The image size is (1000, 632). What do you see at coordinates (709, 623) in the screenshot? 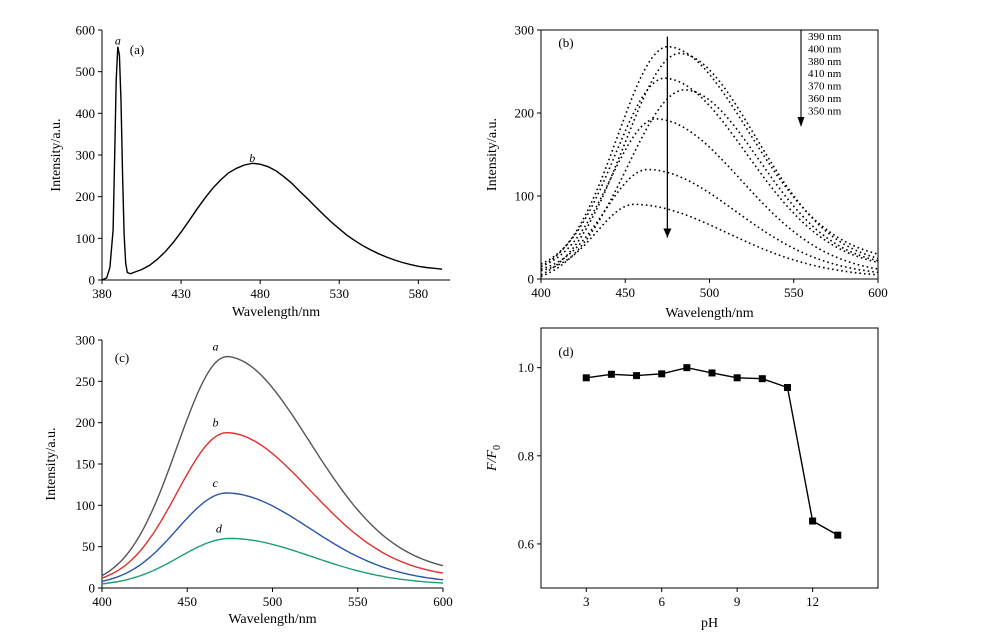
I see `x-axis-label: pH` at bounding box center [709, 623].